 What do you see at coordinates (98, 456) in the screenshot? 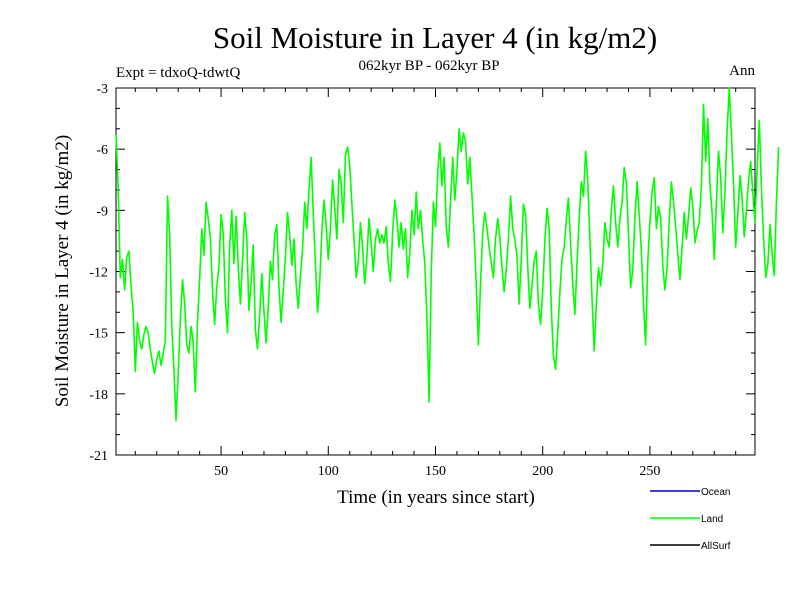
I see `y-tick-label: -21` at bounding box center [98, 456].